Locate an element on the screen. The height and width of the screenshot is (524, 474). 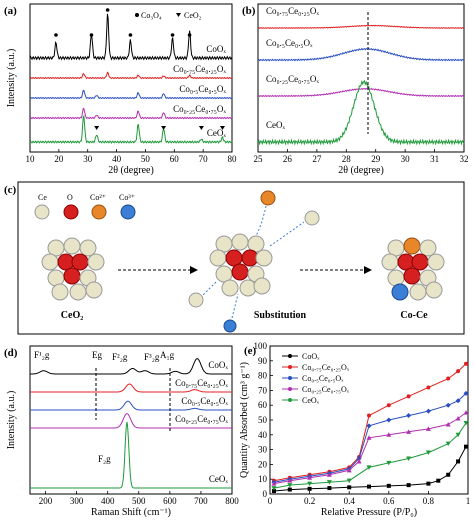
panel-e-x-tick-label-1: 0.2 is located at coordinates (309, 501).